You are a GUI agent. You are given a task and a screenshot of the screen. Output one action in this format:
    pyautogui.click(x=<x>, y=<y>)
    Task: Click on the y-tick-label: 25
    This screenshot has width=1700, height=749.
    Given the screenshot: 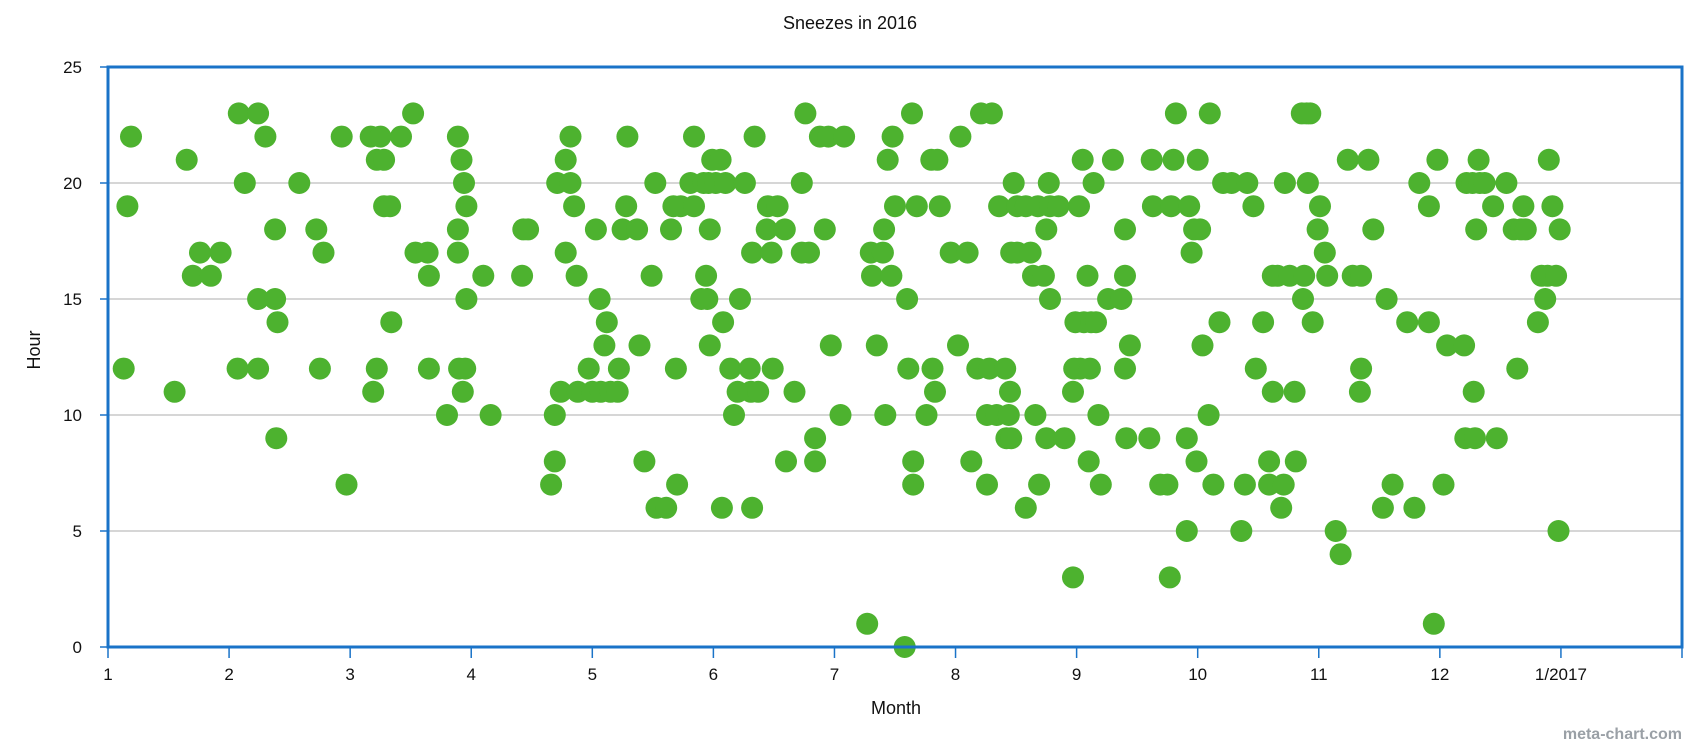 What is the action you would take?
    pyautogui.click(x=72, y=67)
    